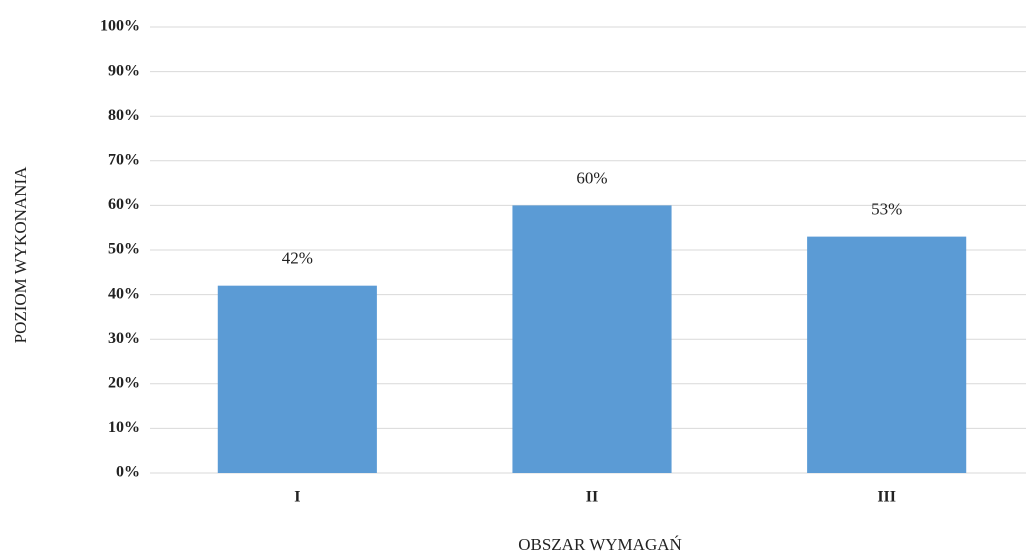  I want to click on y-tick-label: 80%, so click(124, 115).